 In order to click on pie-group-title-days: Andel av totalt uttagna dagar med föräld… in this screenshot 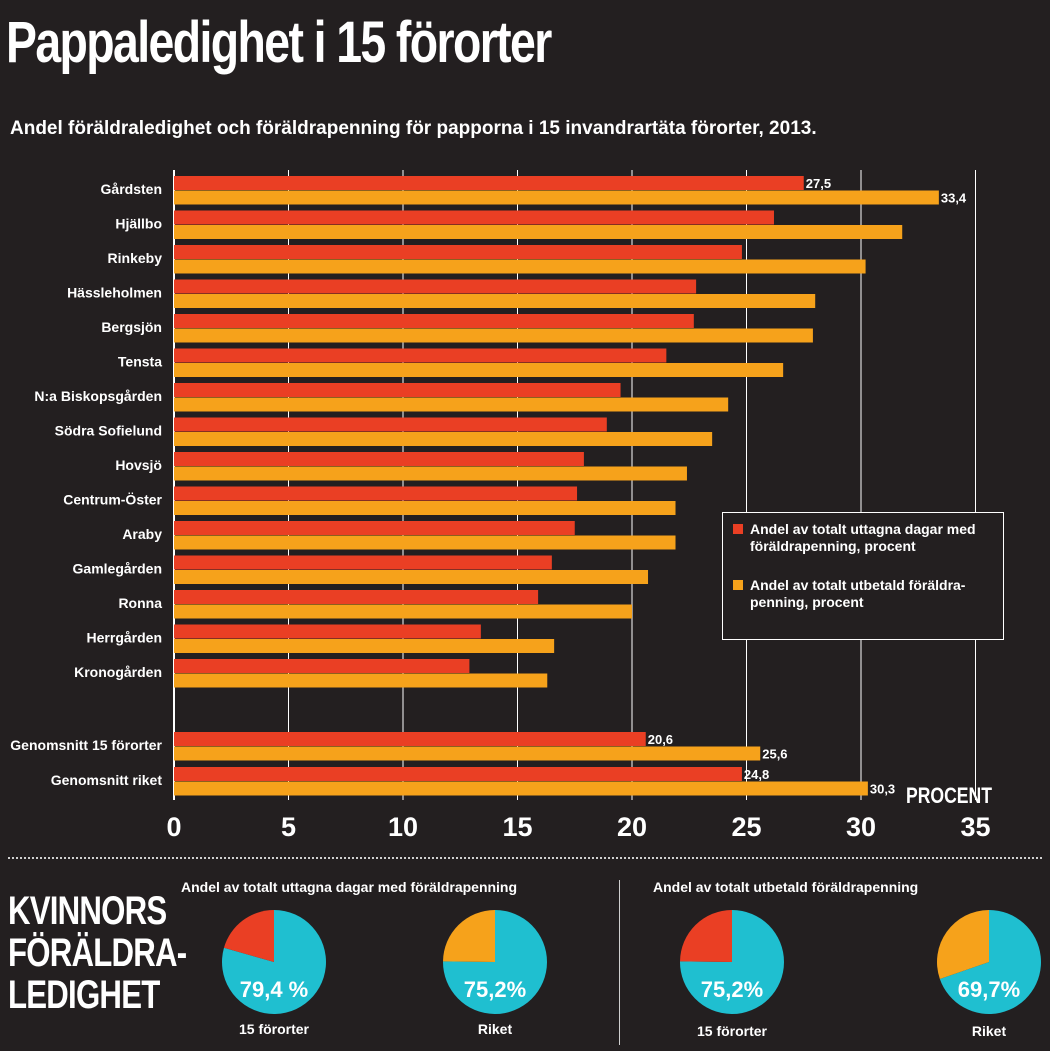, I will do `click(349, 887)`.